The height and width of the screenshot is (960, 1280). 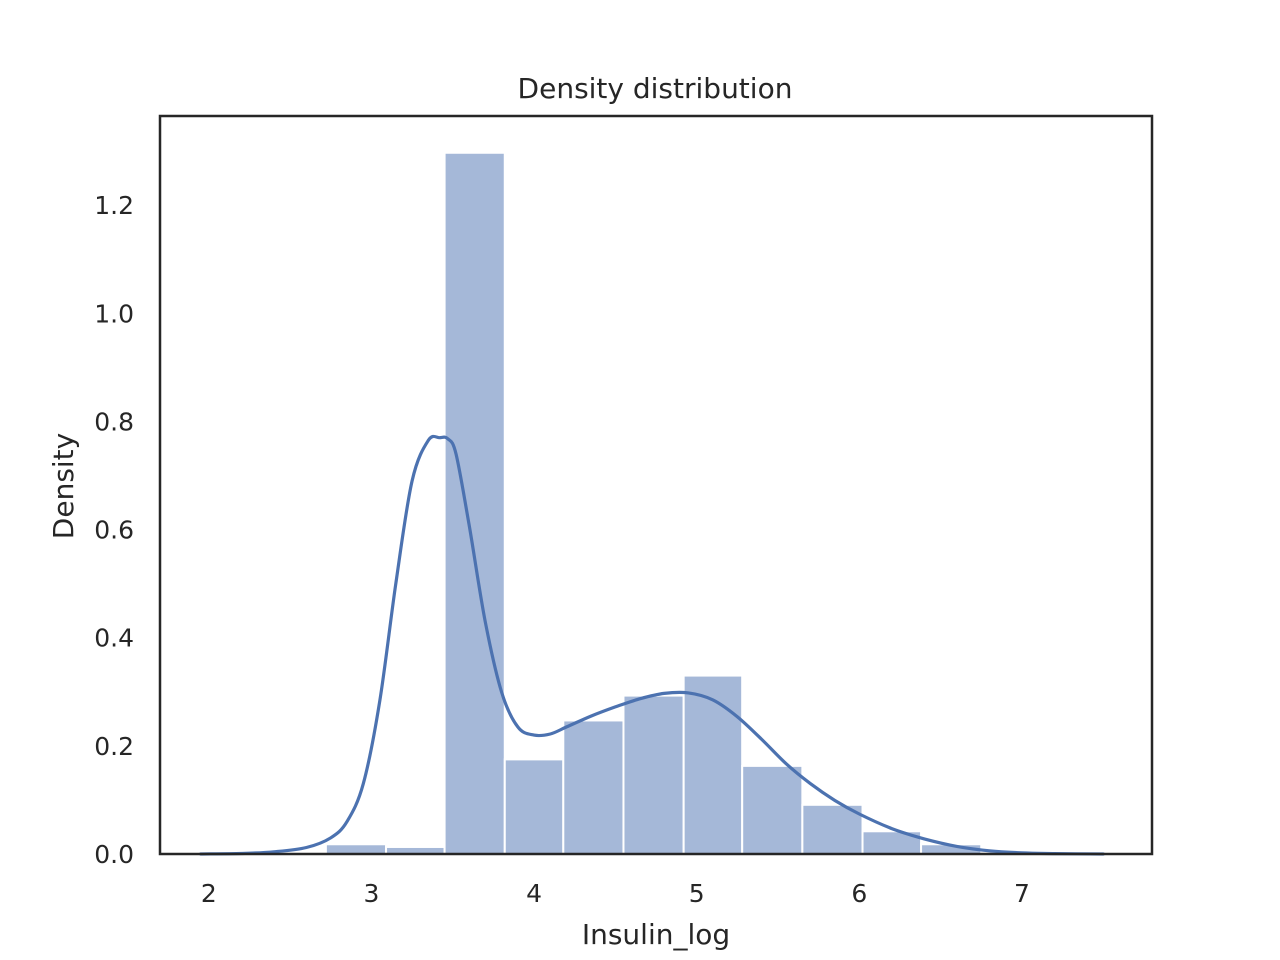 What do you see at coordinates (534, 893) in the screenshot?
I see `x-tick-label: 4` at bounding box center [534, 893].